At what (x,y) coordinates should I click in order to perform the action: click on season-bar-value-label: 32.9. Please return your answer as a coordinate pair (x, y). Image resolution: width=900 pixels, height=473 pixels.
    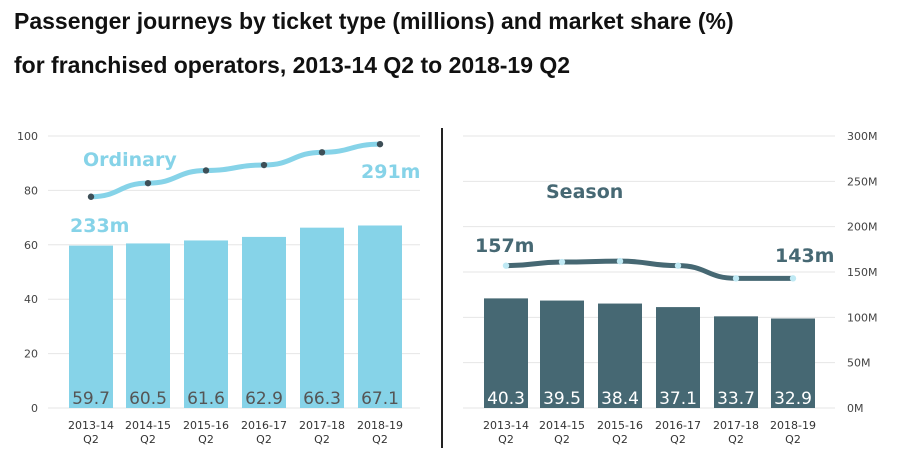
    Looking at the image, I should click on (793, 399).